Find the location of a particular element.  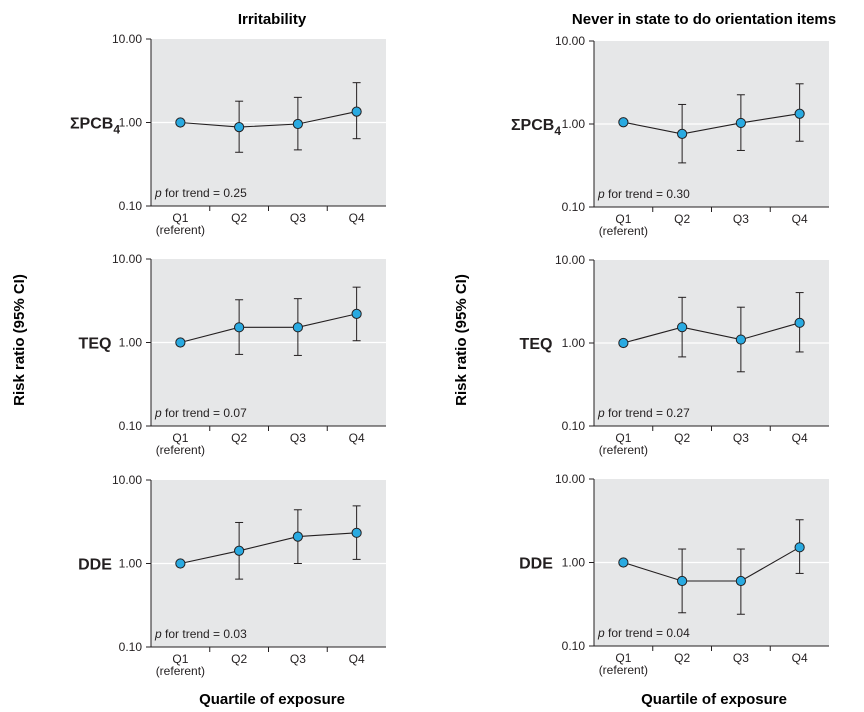

column-title-right: Never in state to do orientation items is located at coordinates (704, 19).